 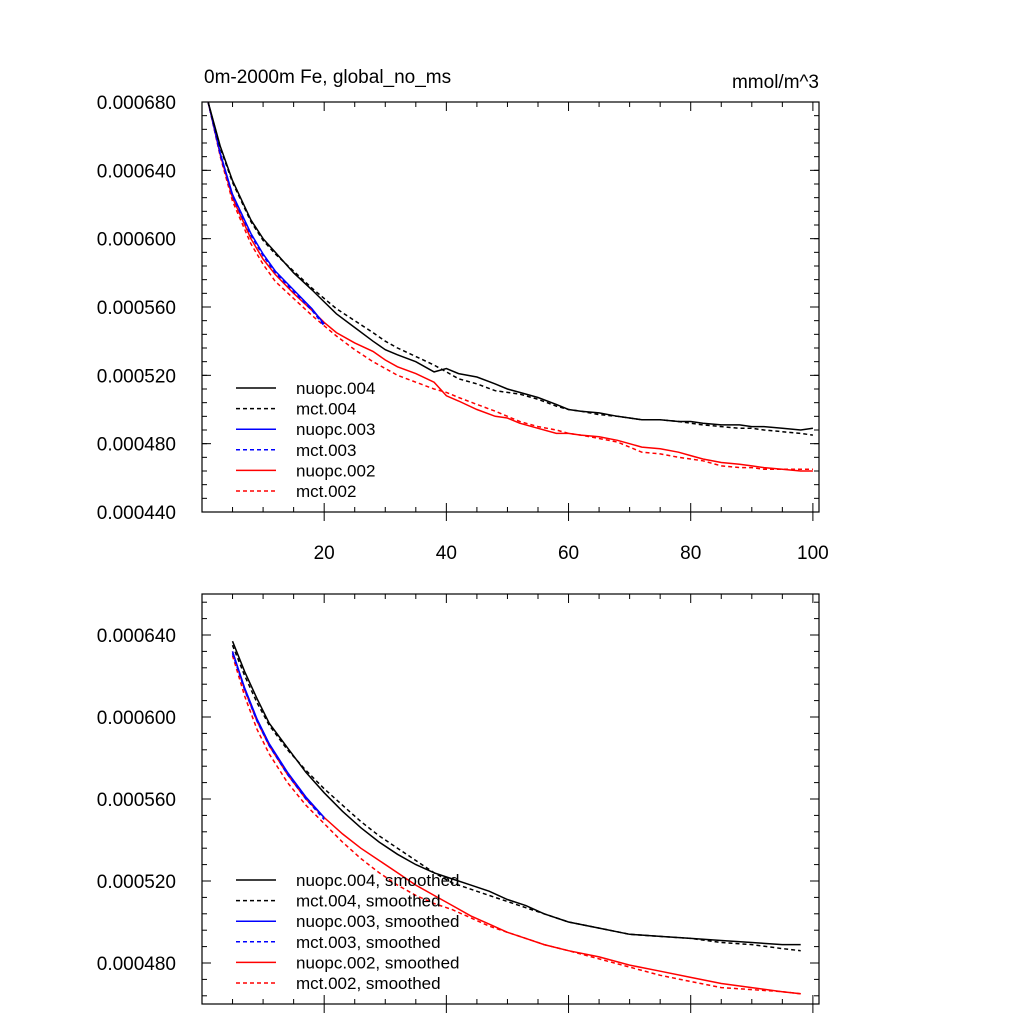 I want to click on legend-label: nuopc.002, smoothed, so click(x=378, y=962).